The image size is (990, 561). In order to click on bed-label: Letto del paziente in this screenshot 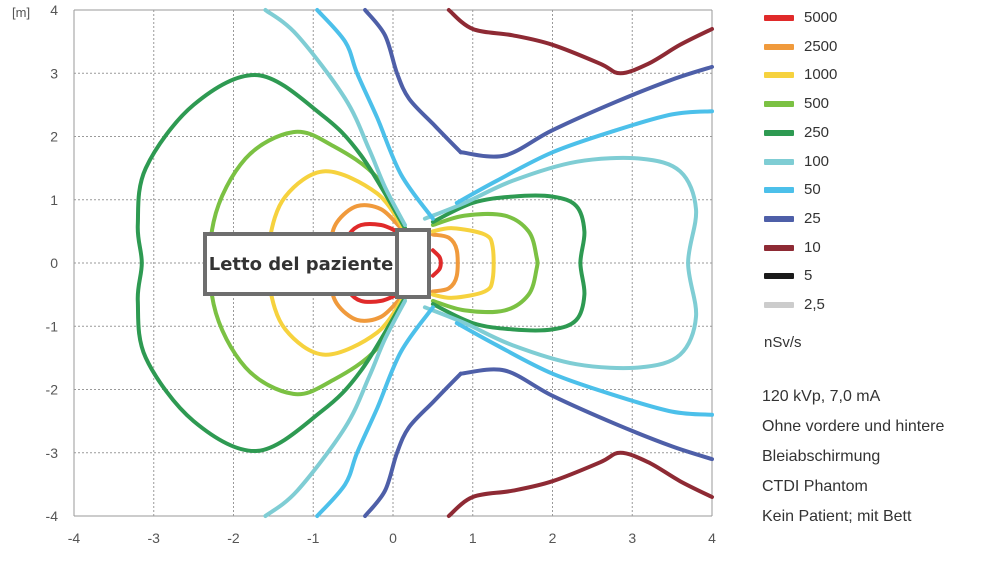, I will do `click(301, 264)`.